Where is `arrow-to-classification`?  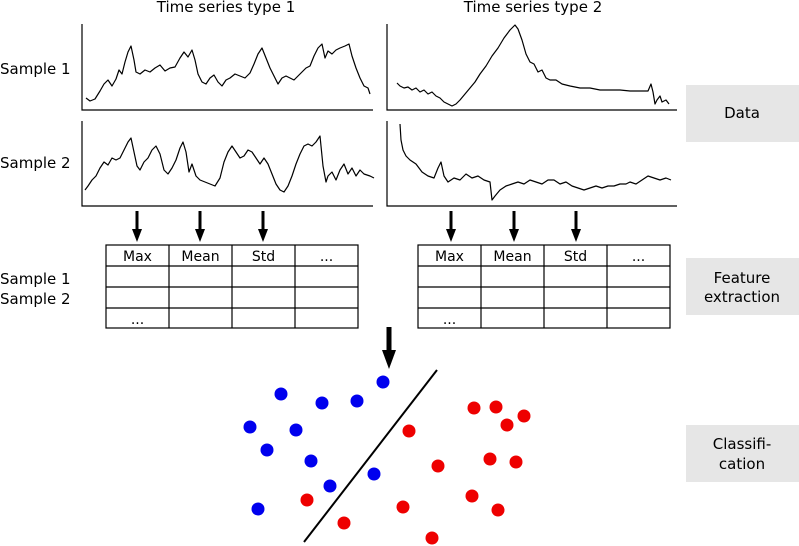
arrow-to-classification is located at coordinates (389, 348).